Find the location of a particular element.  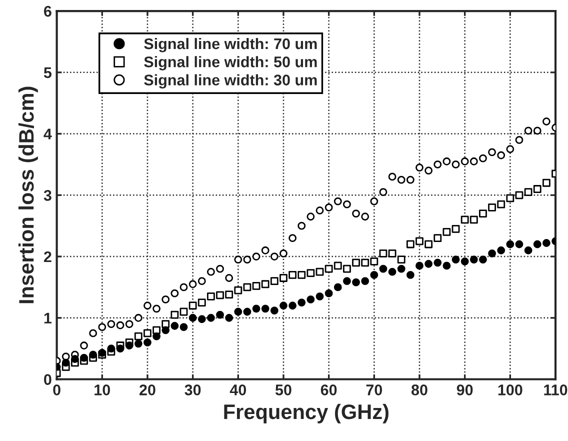

legend-label: Signal line width: 50 um is located at coordinates (230, 63).